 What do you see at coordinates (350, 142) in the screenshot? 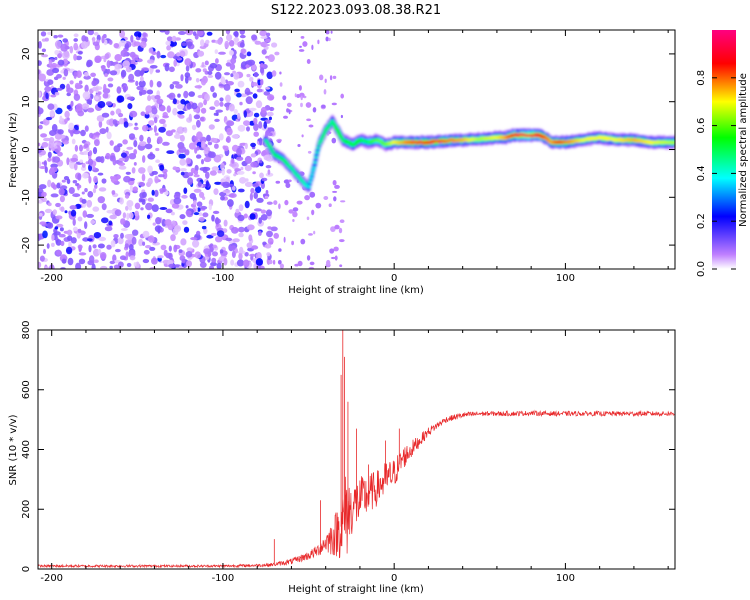
I see `ridge-mark` at bounding box center [350, 142].